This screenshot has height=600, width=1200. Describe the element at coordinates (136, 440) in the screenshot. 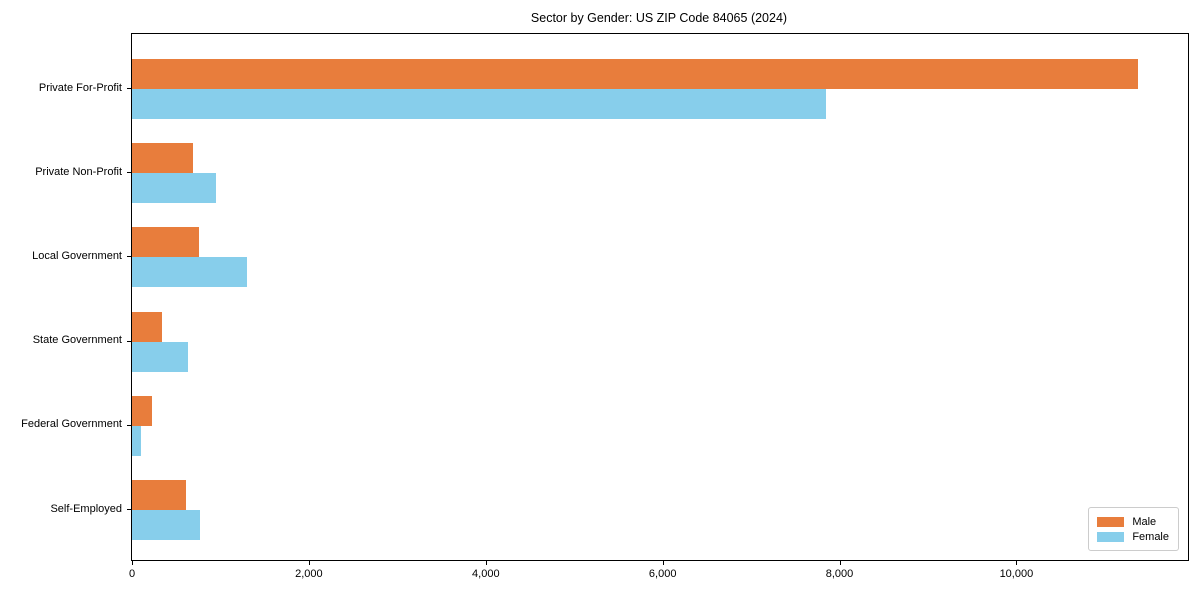

I see `bar-female-federal-government` at that location.